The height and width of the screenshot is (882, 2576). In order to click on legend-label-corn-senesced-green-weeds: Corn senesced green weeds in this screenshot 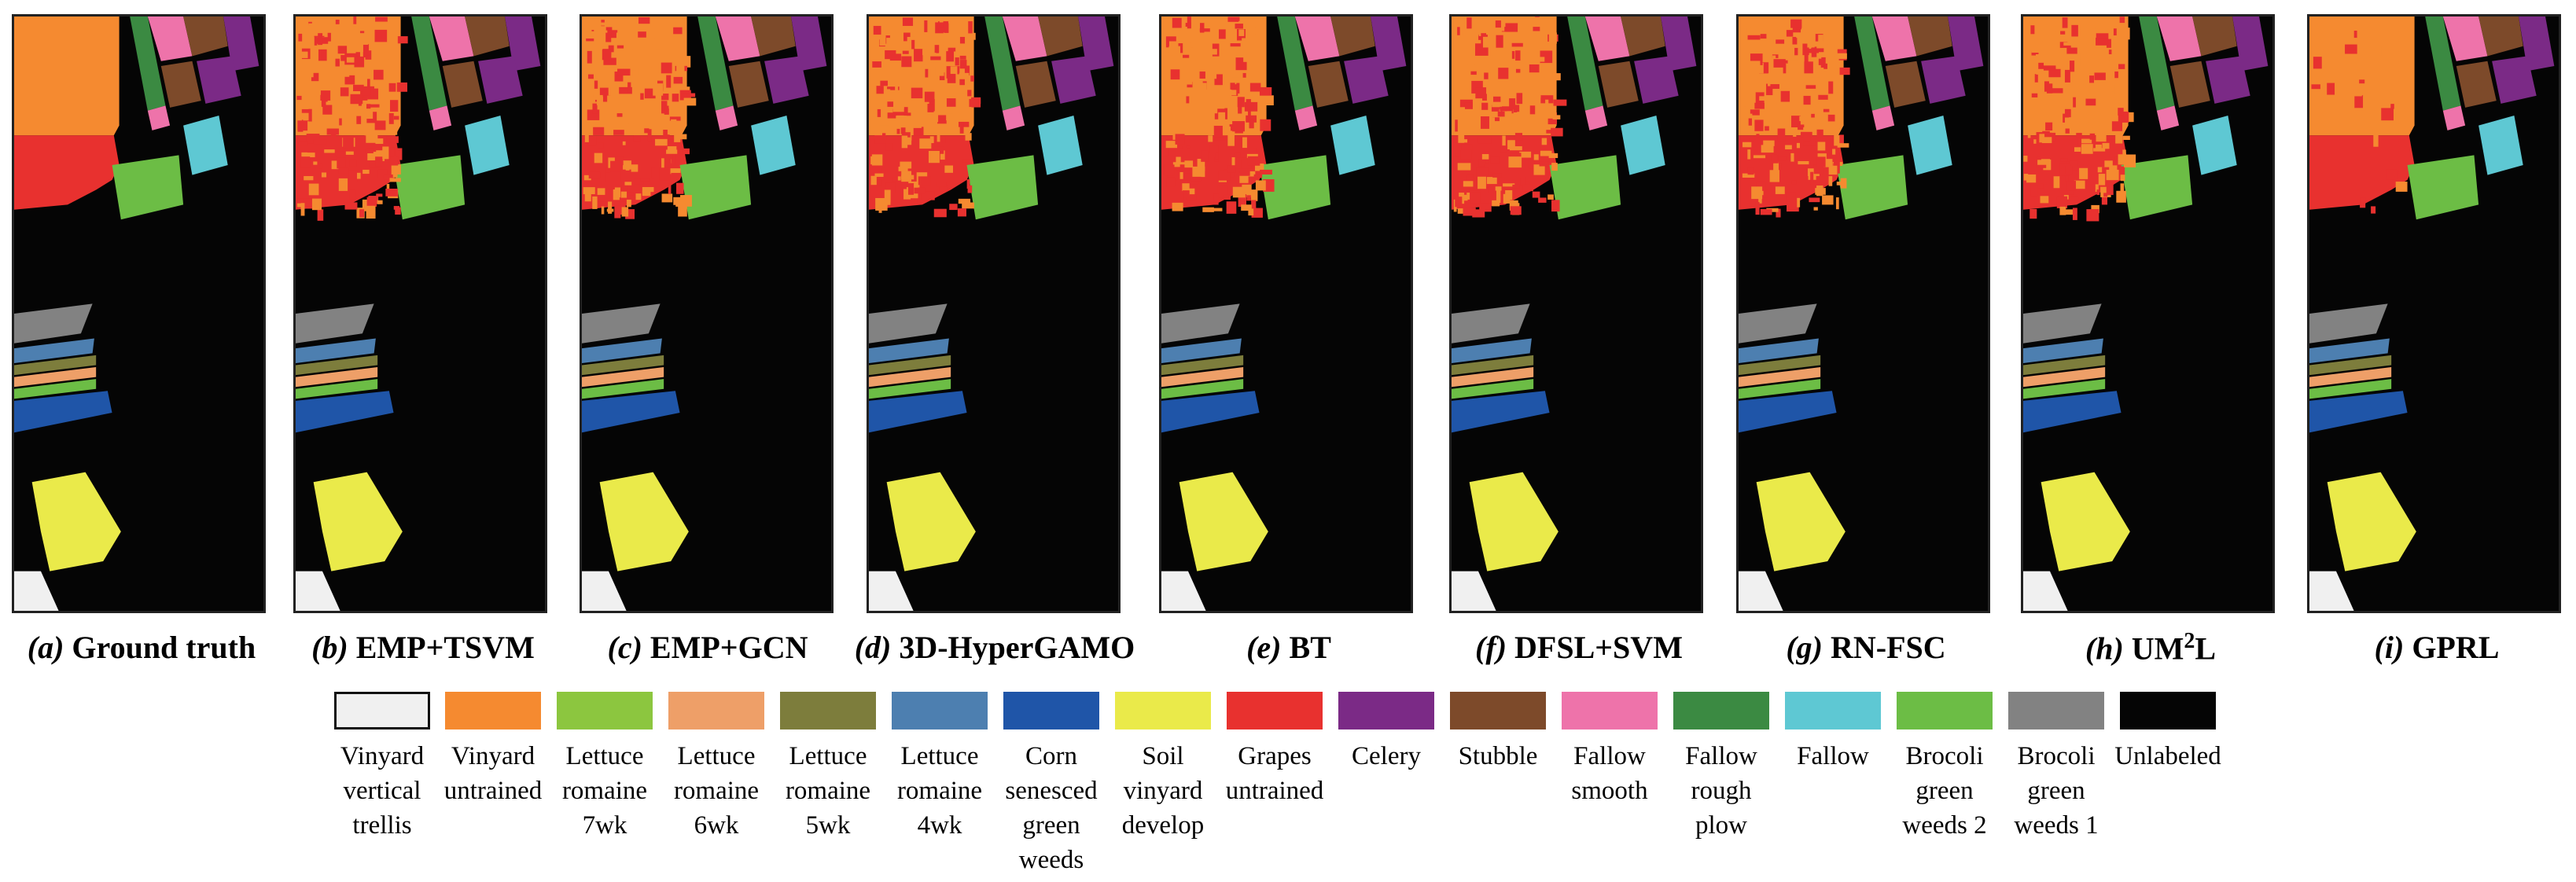, I will do `click(1051, 808)`.